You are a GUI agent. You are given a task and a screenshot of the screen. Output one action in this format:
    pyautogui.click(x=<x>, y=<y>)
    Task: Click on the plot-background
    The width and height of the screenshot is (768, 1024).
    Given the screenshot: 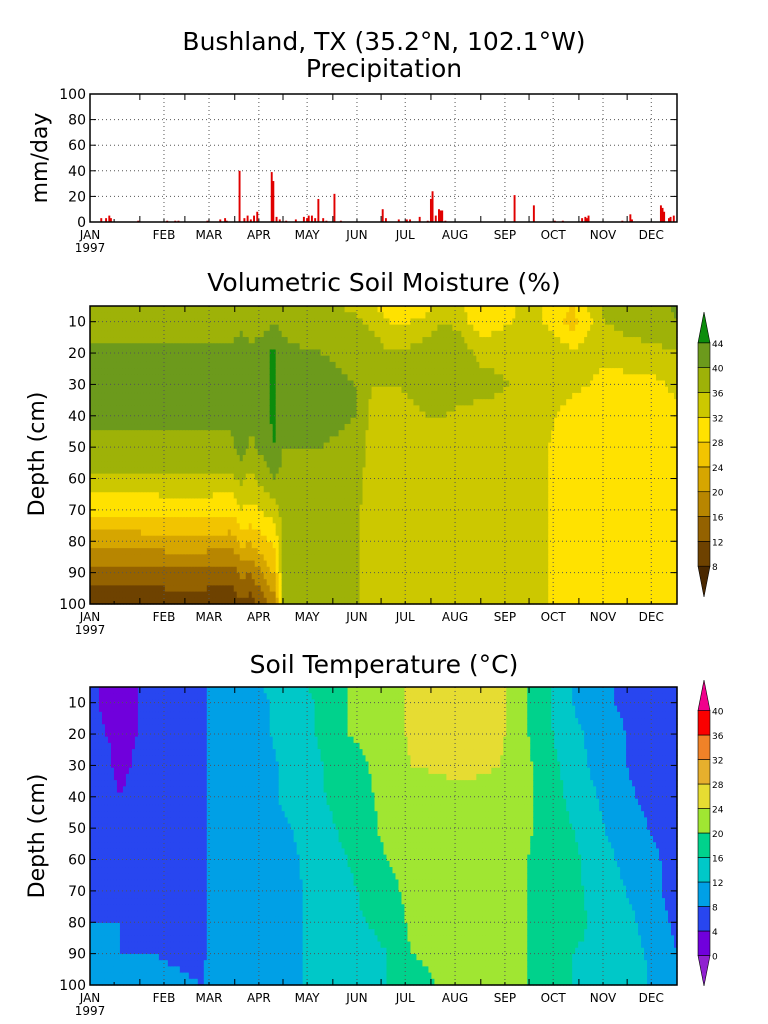 What is the action you would take?
    pyautogui.click(x=383, y=158)
    